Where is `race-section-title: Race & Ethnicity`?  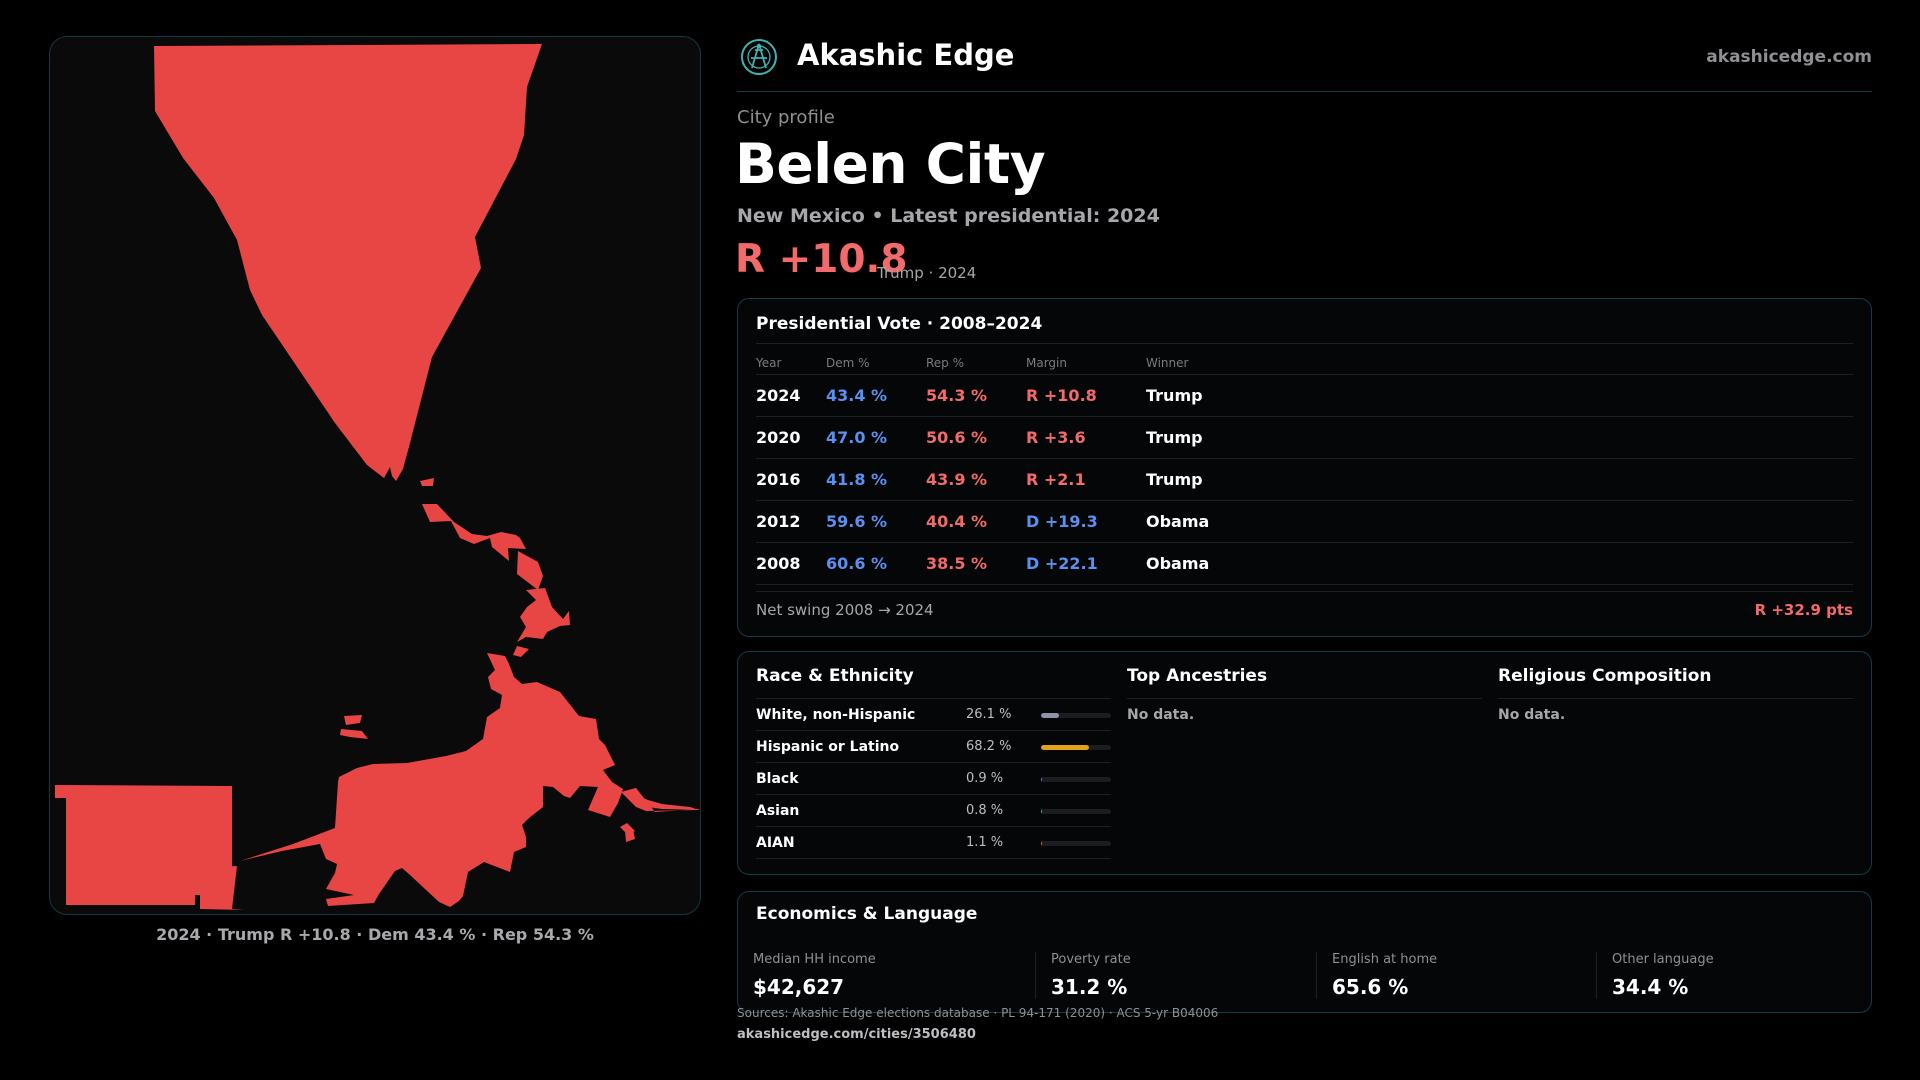 race-section-title: Race & Ethnicity is located at coordinates (835, 676).